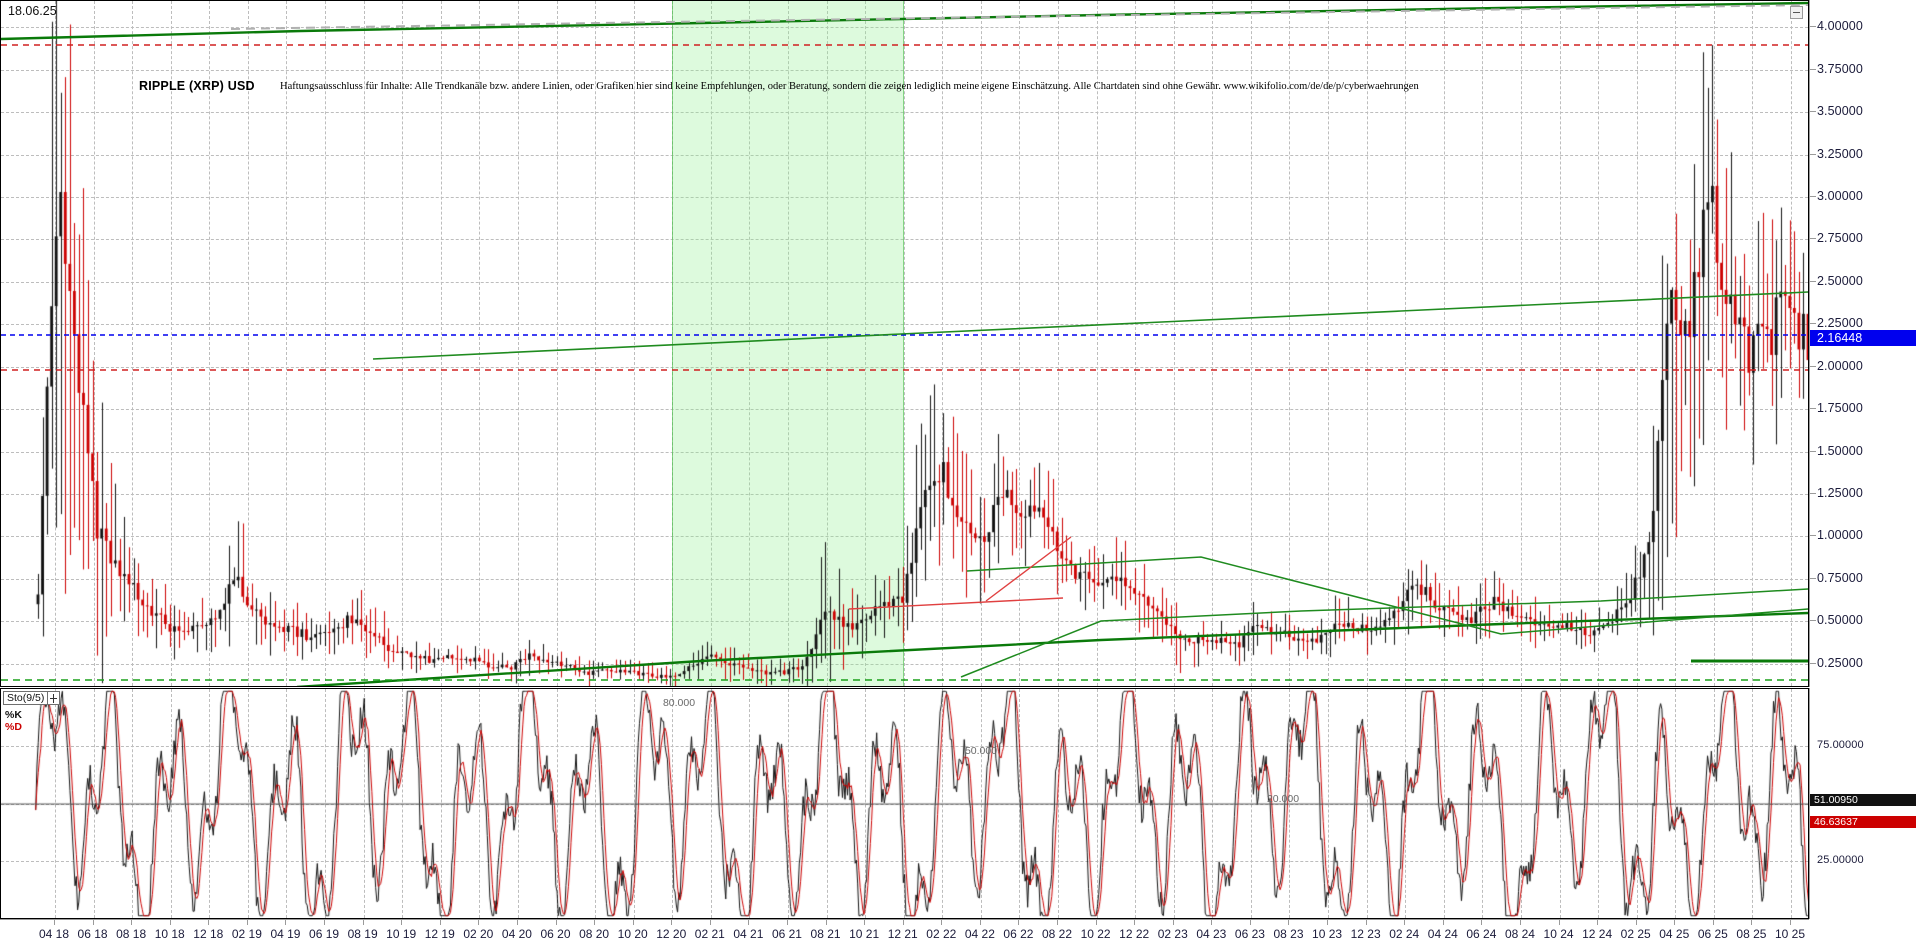 Image resolution: width=1916 pixels, height=948 pixels. What do you see at coordinates (131, 934) in the screenshot?
I see `time-axis-label: 08 18` at bounding box center [131, 934].